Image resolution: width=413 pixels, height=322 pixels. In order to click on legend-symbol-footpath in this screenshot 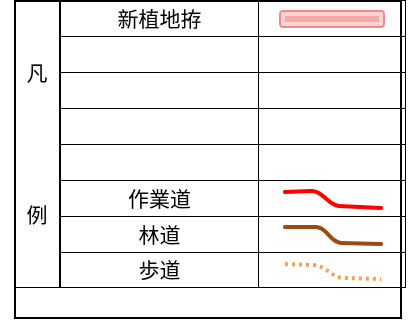, I will do `click(332, 270)`.